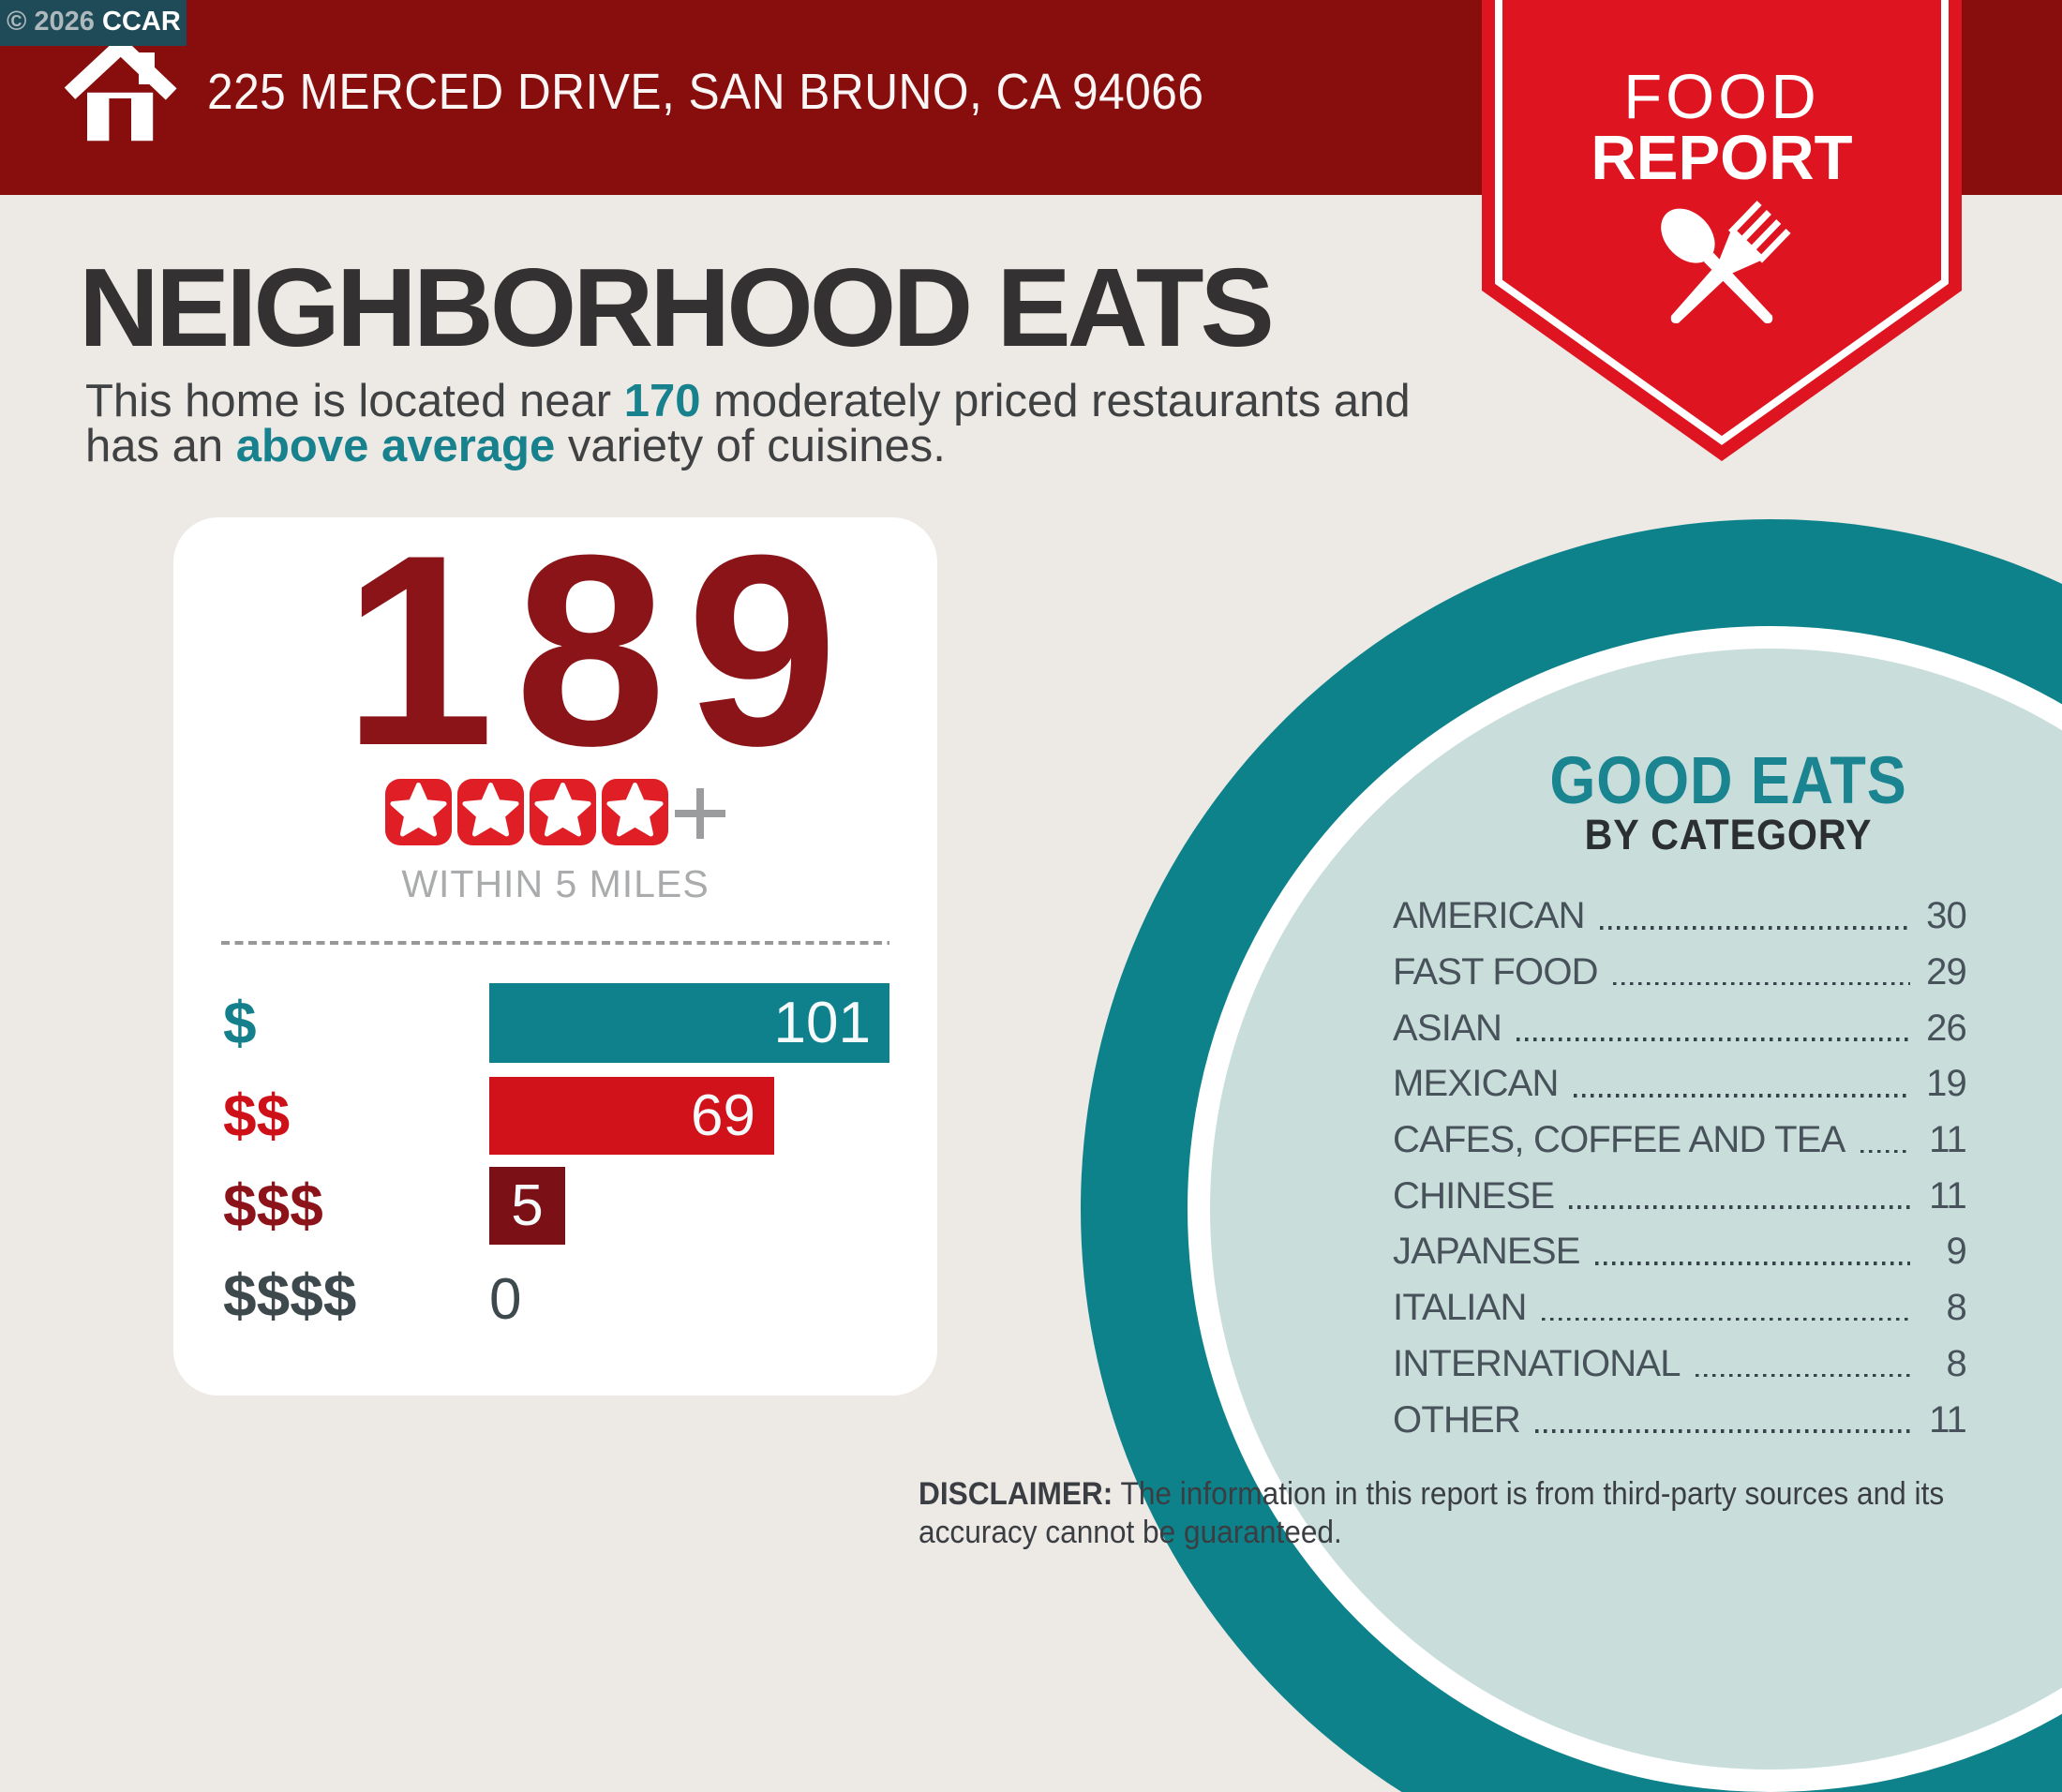 The height and width of the screenshot is (1792, 2062). Describe the element at coordinates (1721, 158) in the screenshot. I see `svg-text: REPORT` at that location.